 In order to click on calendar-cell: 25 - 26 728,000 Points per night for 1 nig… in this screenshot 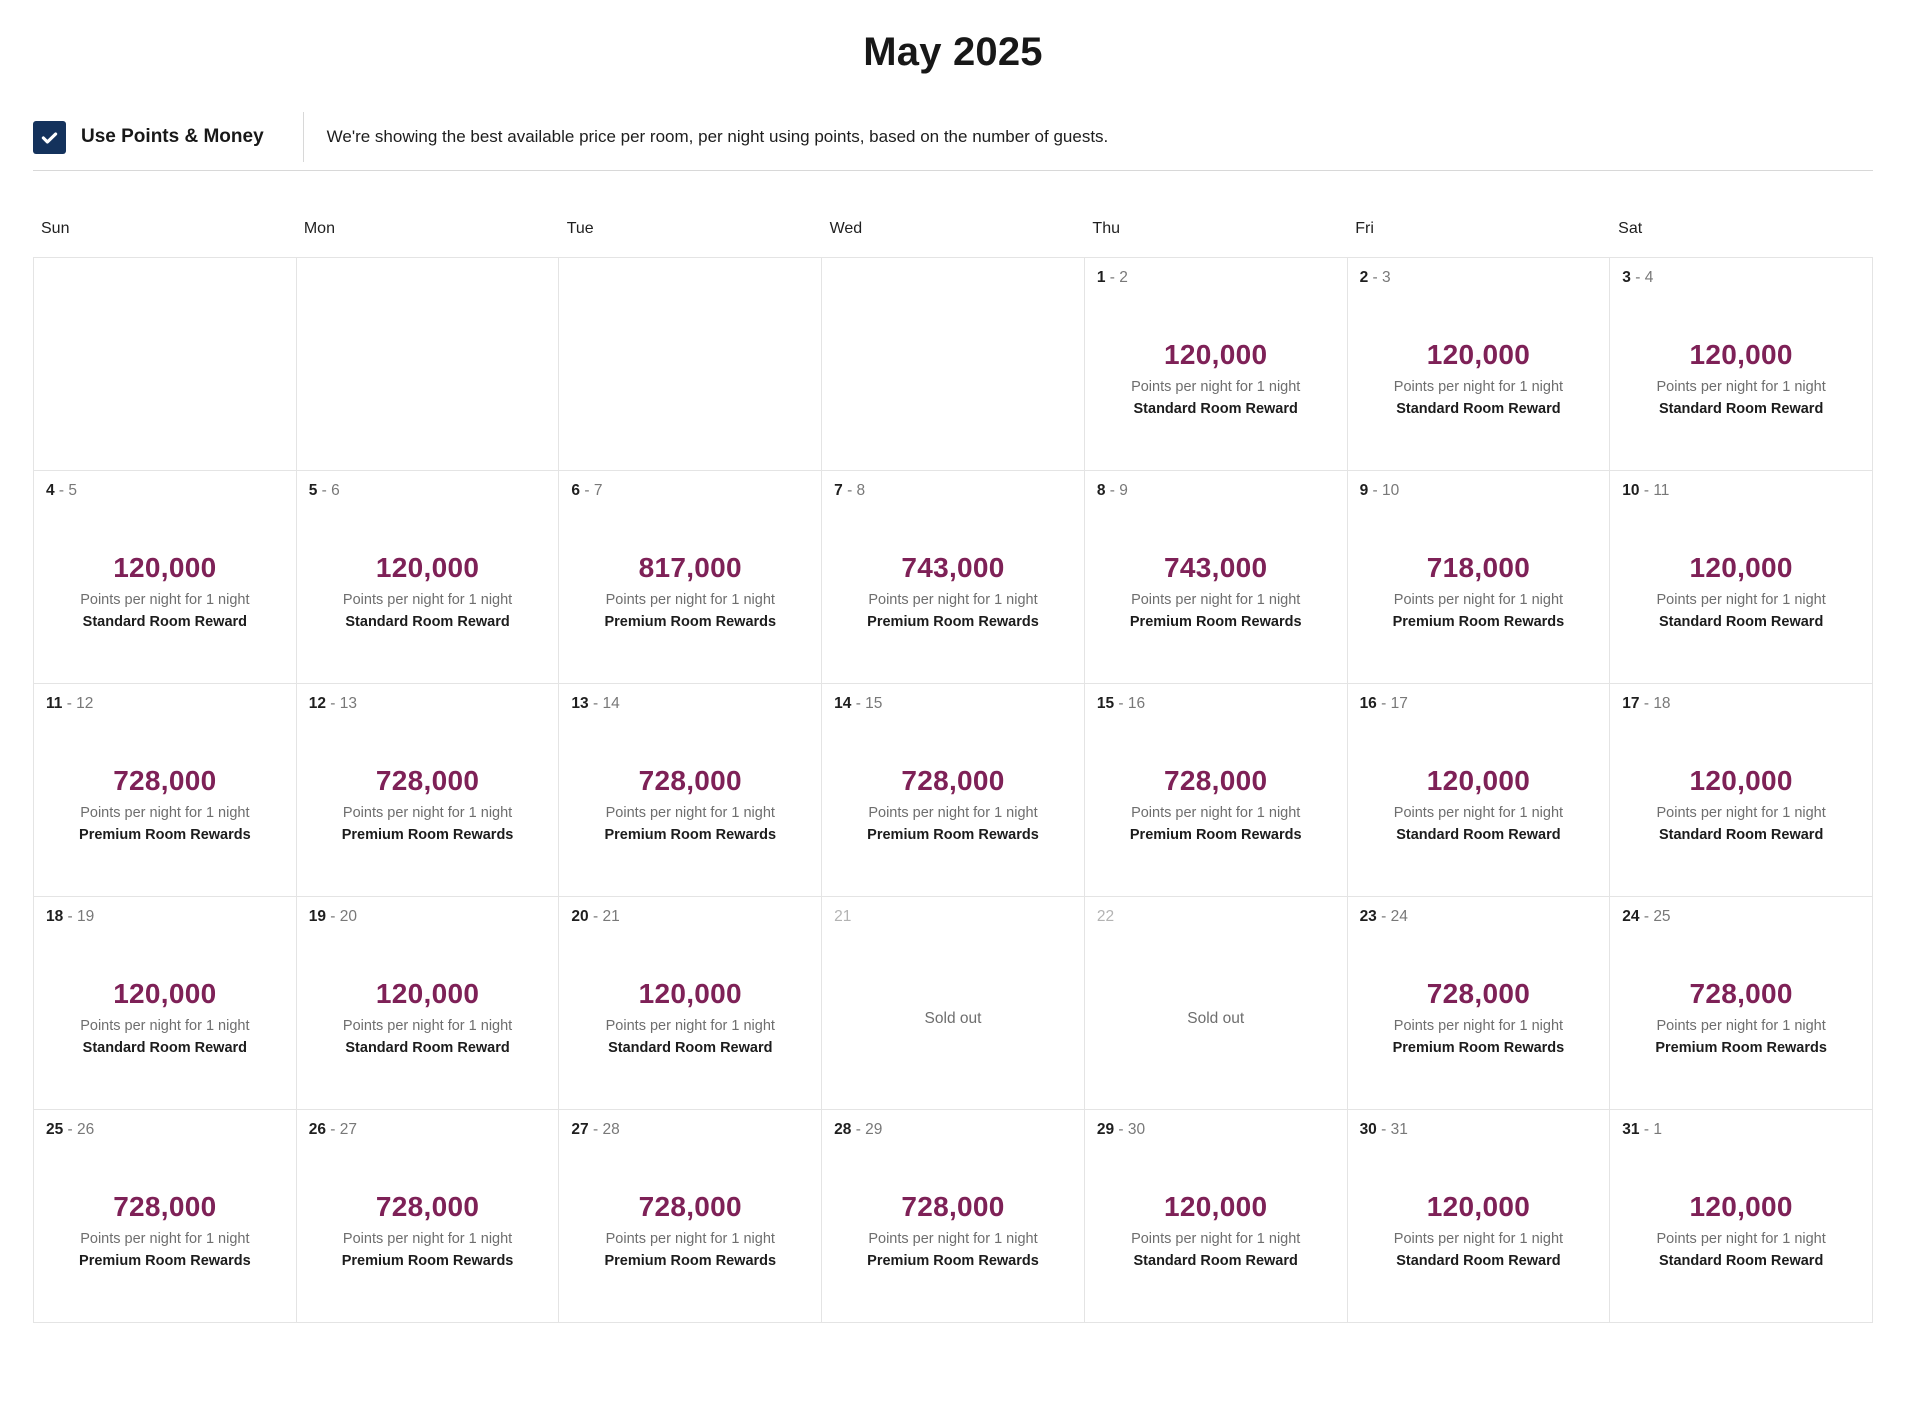, I will do `click(165, 1216)`.